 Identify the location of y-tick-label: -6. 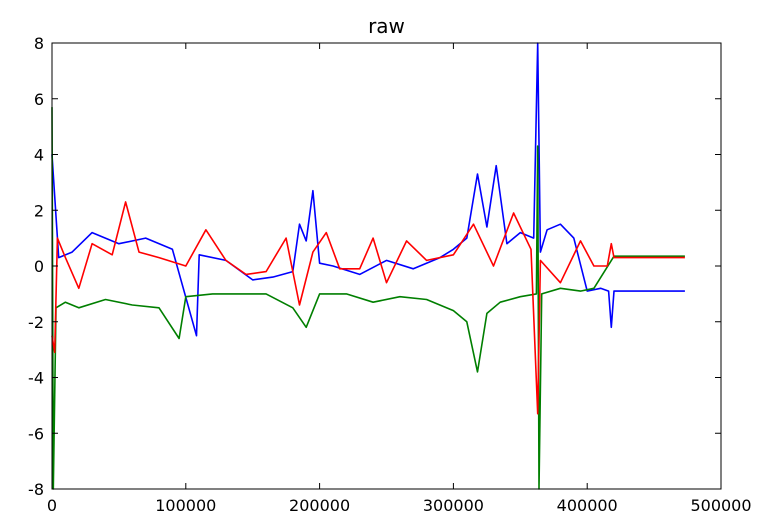
(36, 433).